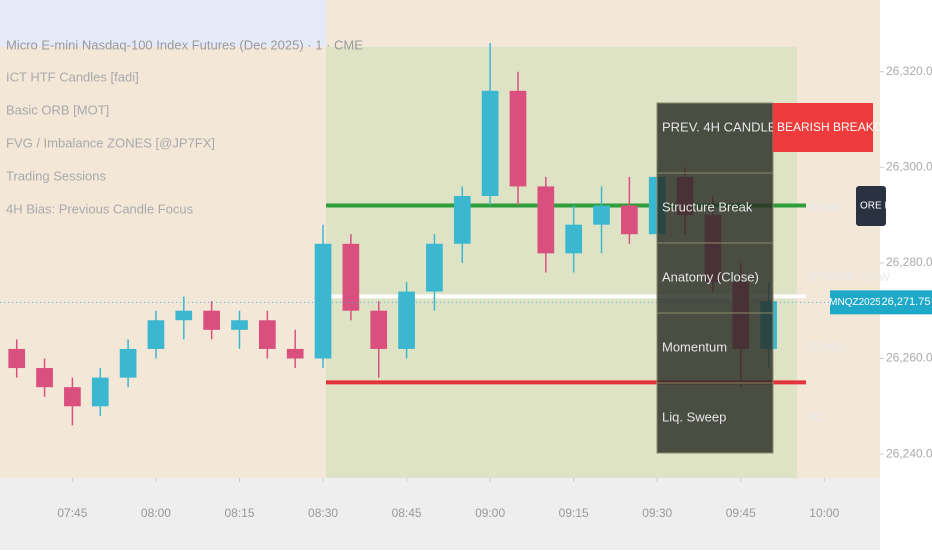  I want to click on x-tick-label: 07:45, so click(72, 513).